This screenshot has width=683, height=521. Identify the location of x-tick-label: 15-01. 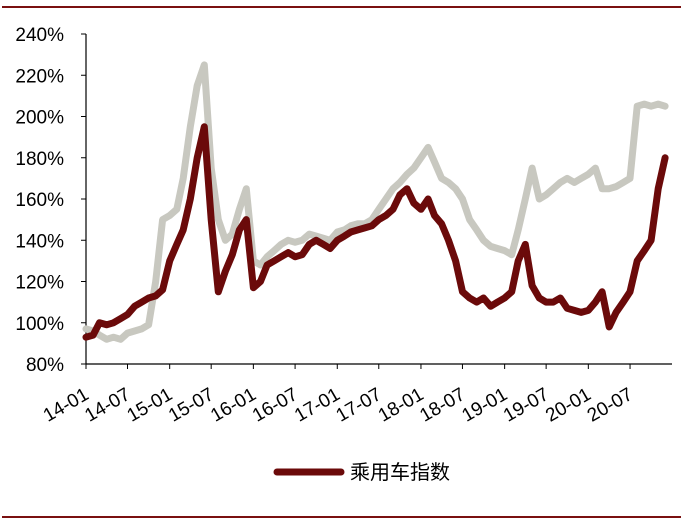
(150, 405).